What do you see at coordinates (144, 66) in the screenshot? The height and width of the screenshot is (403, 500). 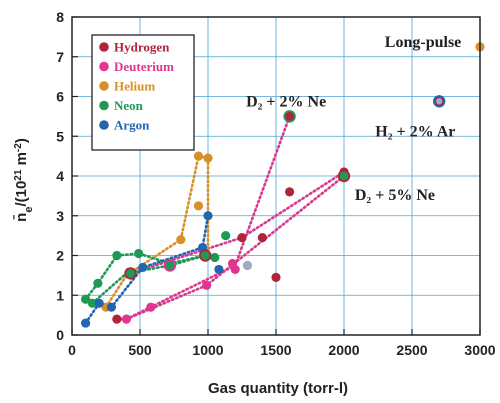 I see `legend-label-deuterium: Deuterium` at bounding box center [144, 66].